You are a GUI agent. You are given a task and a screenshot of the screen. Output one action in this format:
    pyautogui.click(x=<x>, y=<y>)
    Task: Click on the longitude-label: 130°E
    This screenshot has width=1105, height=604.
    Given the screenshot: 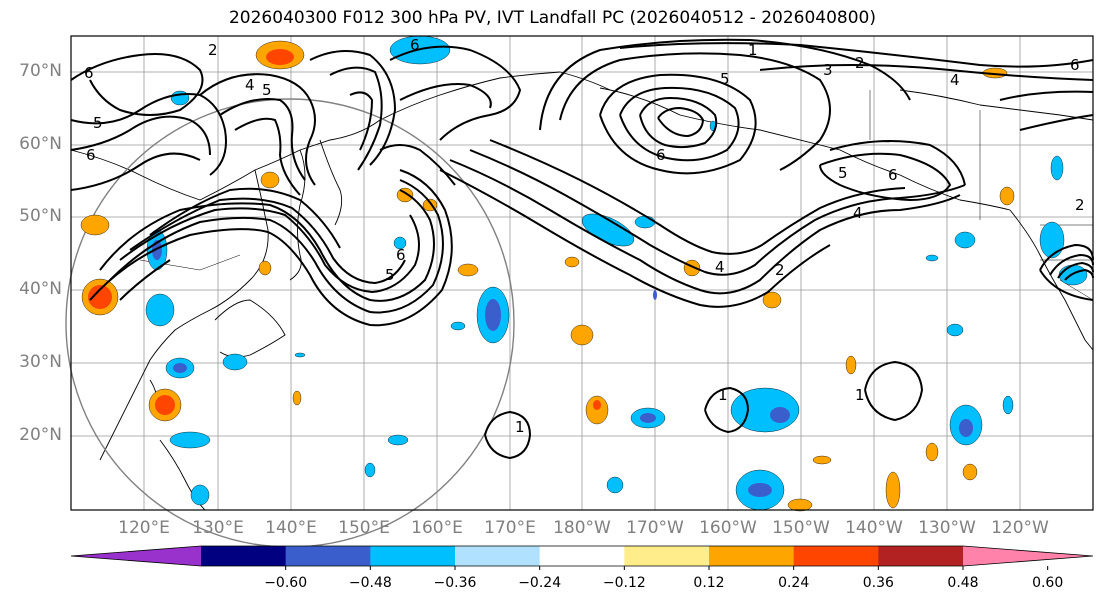 What is the action you would take?
    pyautogui.click(x=218, y=528)
    